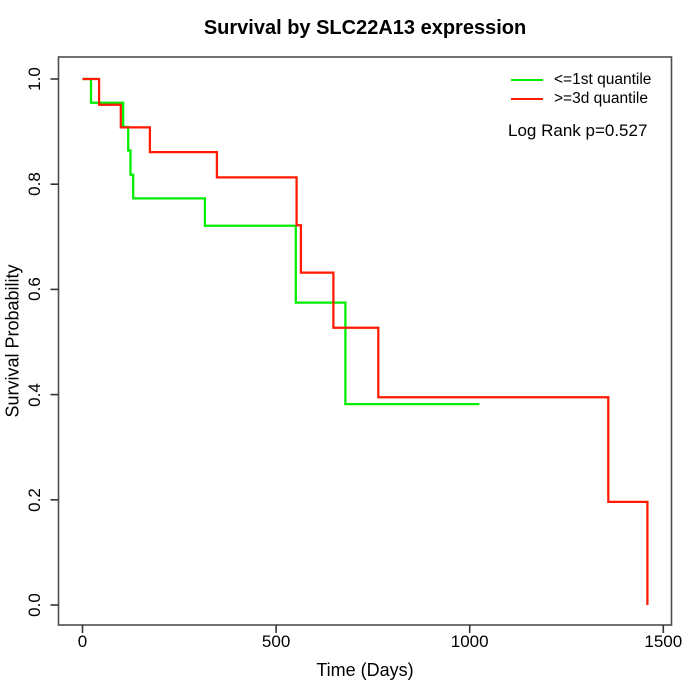  I want to click on y-tick-label: 0.2, so click(34, 499).